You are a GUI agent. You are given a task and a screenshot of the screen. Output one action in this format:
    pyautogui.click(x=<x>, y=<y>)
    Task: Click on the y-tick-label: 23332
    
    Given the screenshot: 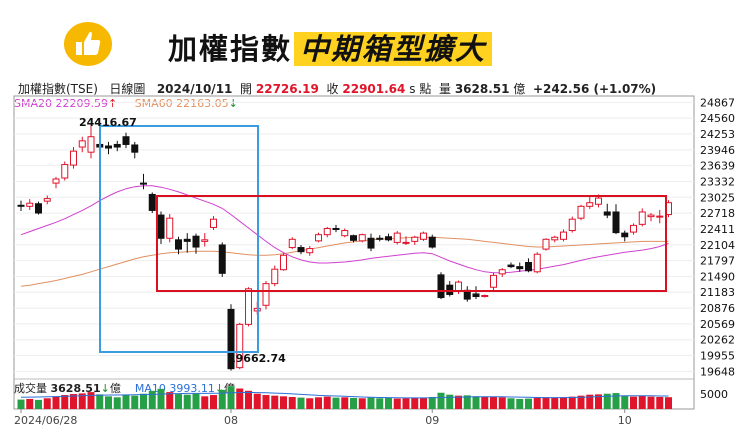 What is the action you would take?
    pyautogui.click(x=717, y=181)
    